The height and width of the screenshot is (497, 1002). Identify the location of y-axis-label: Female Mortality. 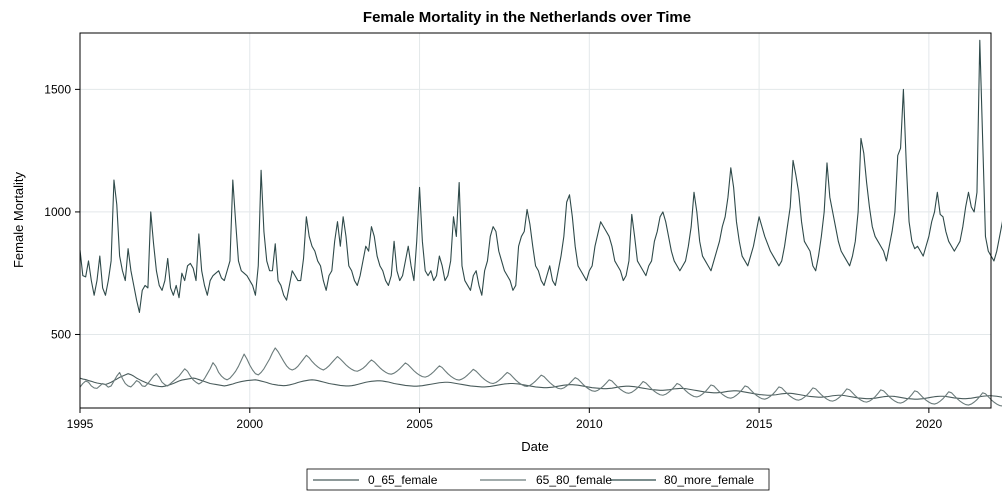
(18, 219).